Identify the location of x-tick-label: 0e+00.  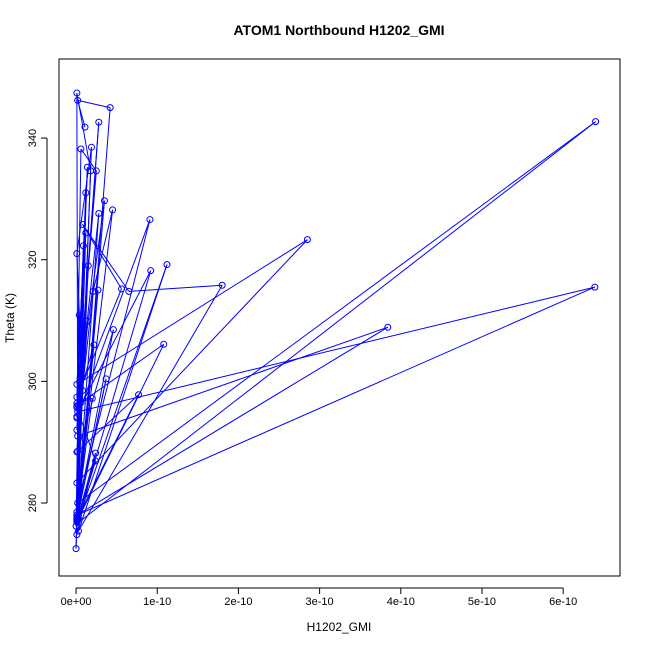
(76, 602).